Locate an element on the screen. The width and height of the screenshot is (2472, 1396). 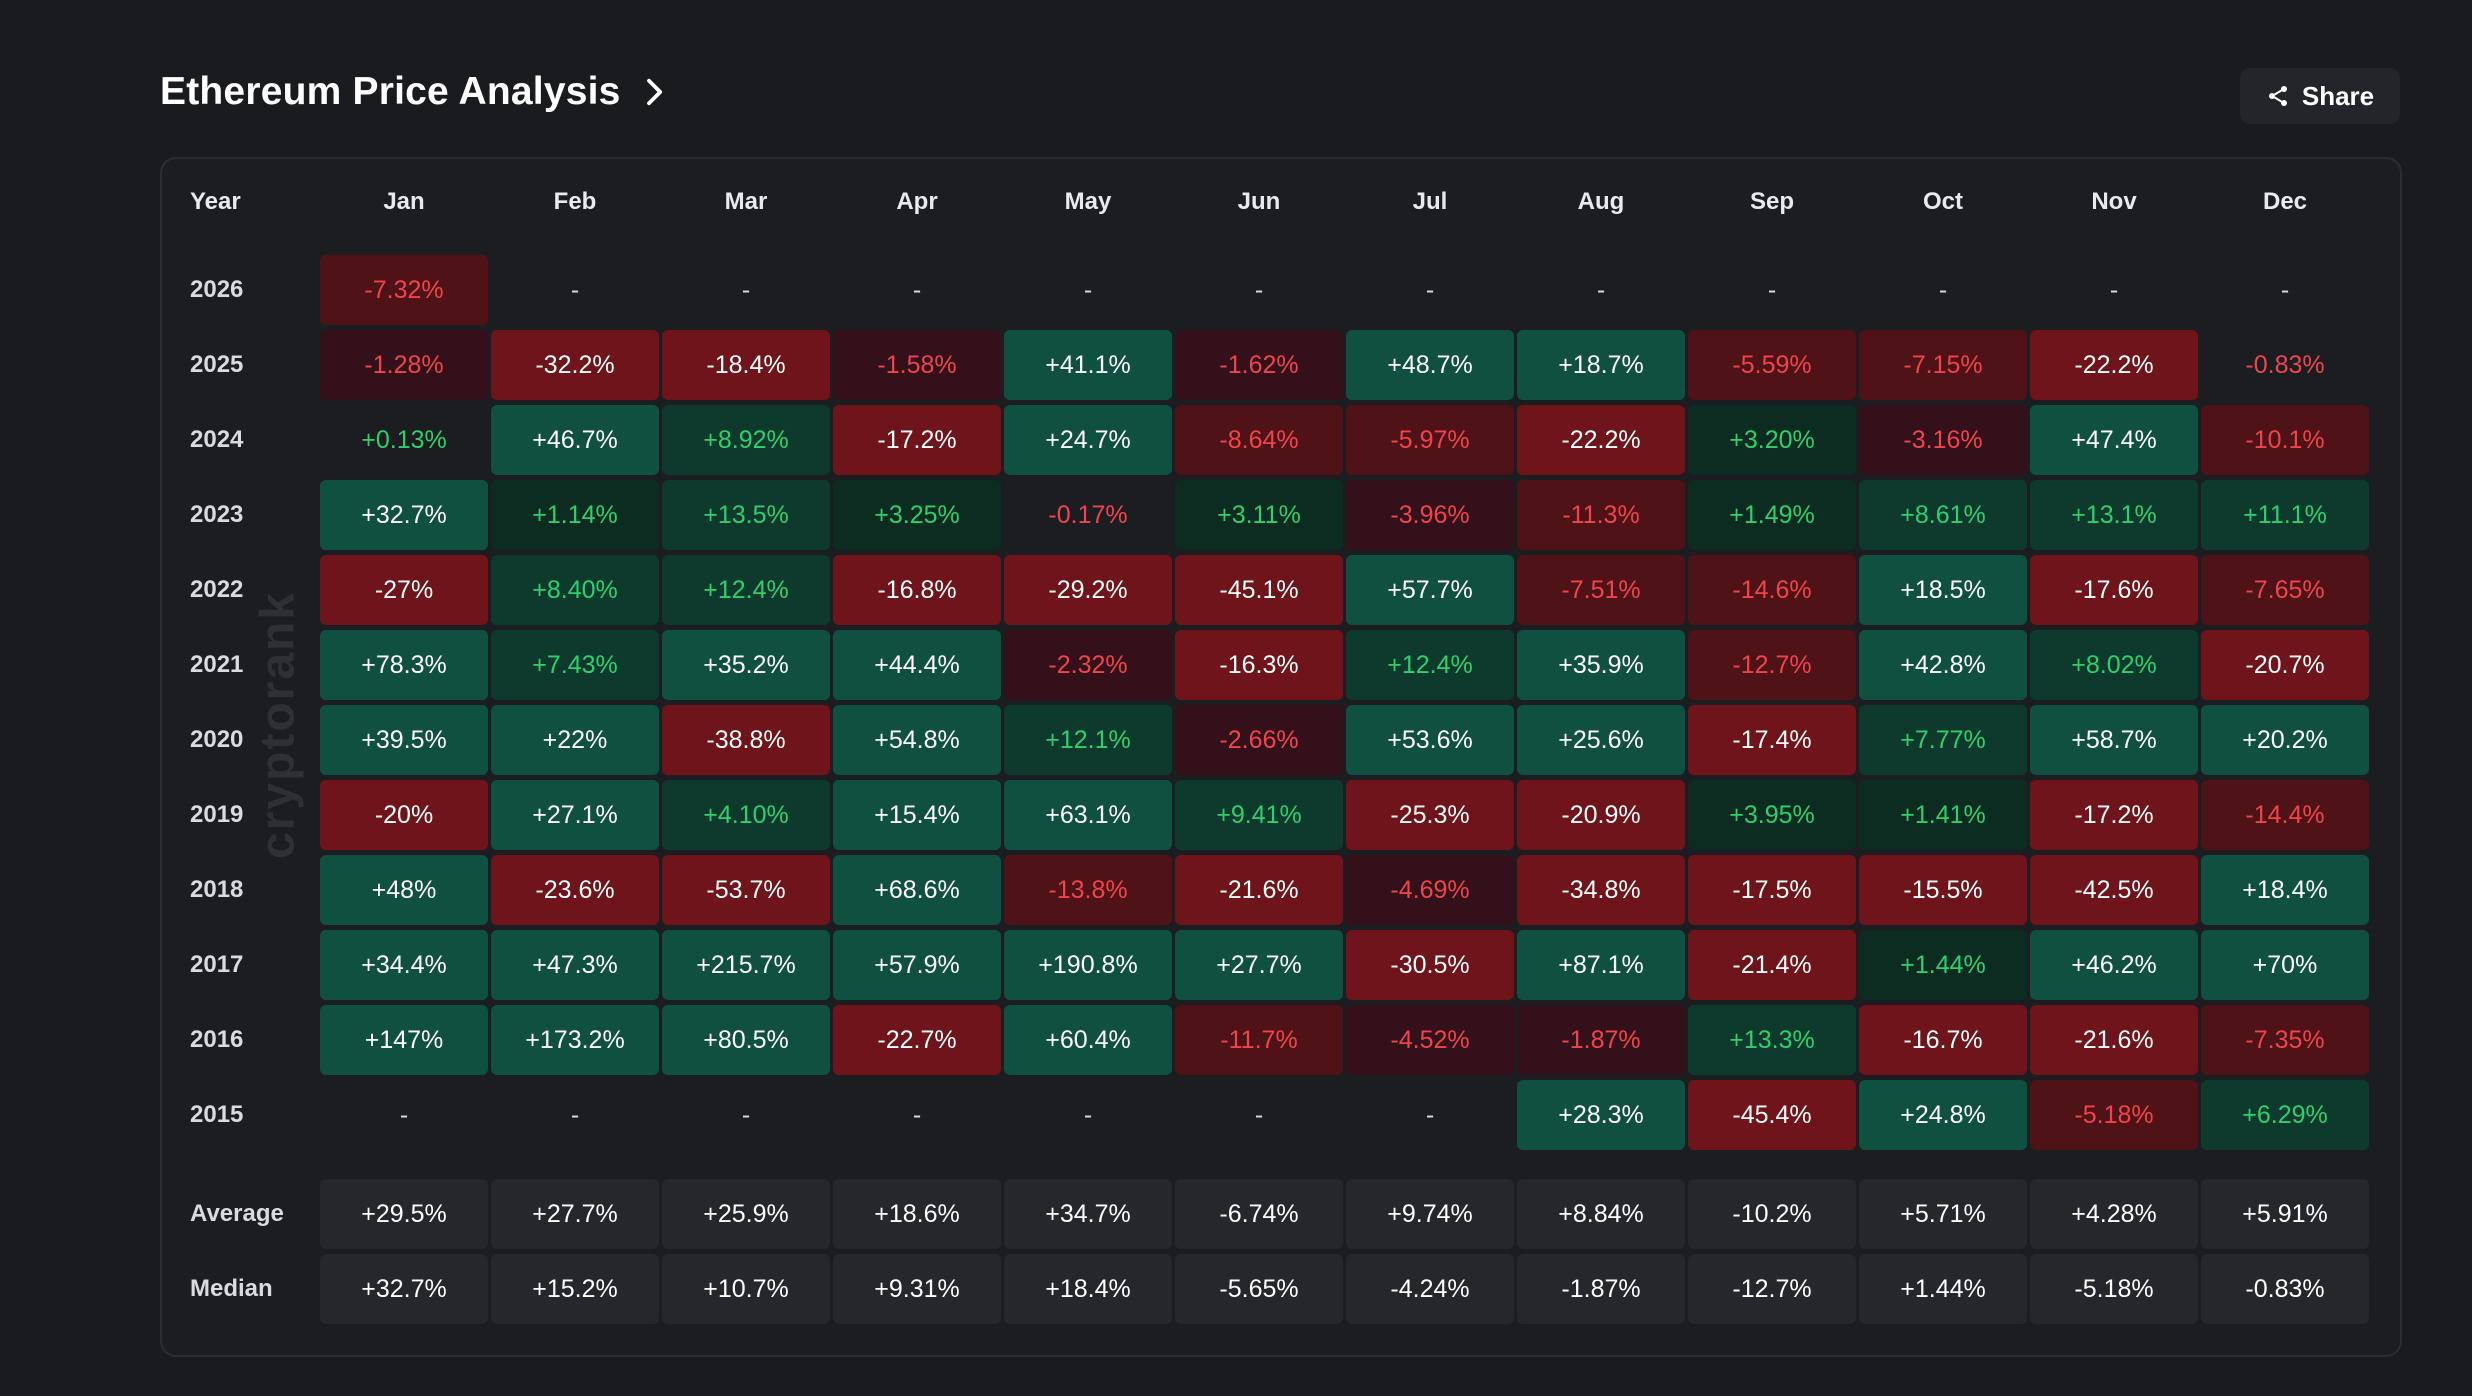
heatmap-cell: +63.1% is located at coordinates (1088, 815).